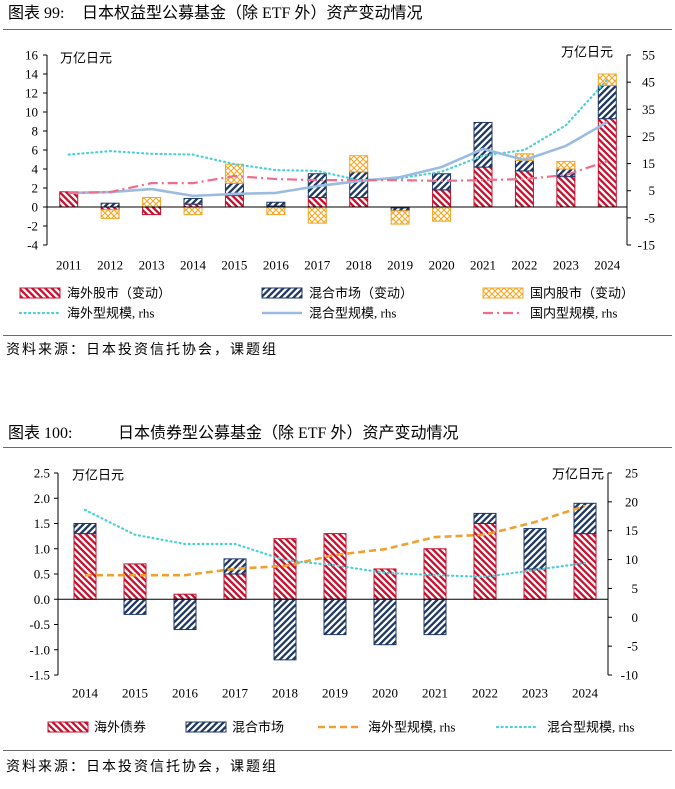 Image resolution: width=675 pixels, height=789 pixels. I want to click on y-tick-label-left: 12, so click(31, 93).